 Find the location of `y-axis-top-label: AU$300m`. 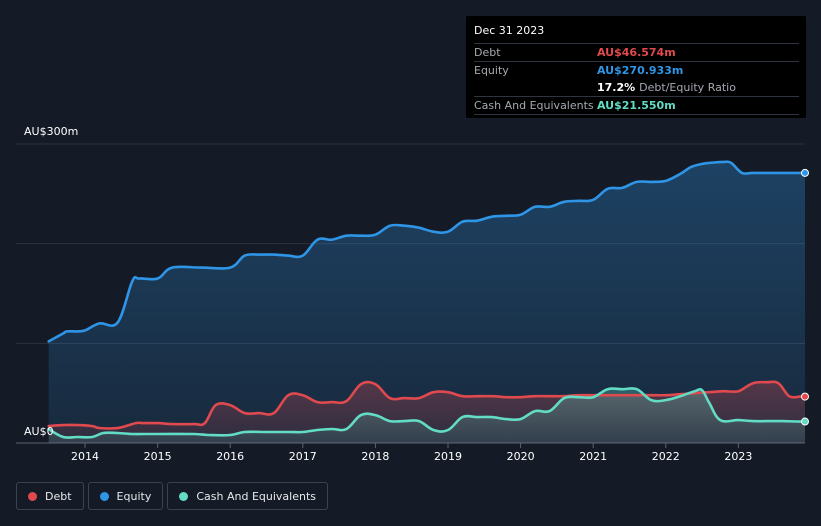

y-axis-top-label: AU$300m is located at coordinates (51, 131).